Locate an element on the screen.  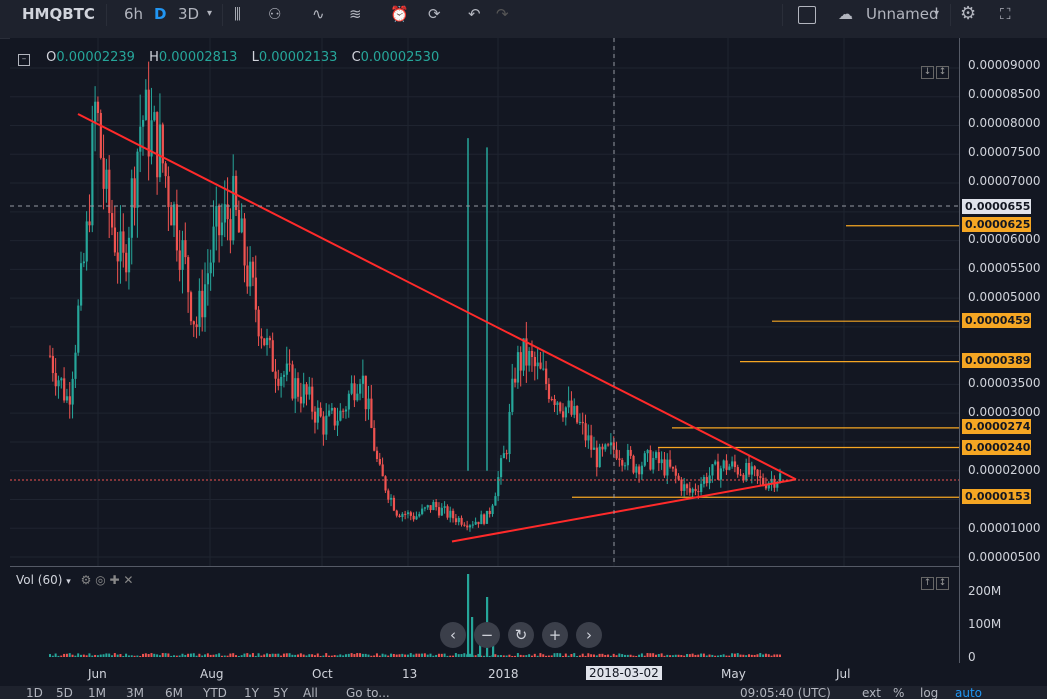
scroll-right-icon: › is located at coordinates (589, 635).